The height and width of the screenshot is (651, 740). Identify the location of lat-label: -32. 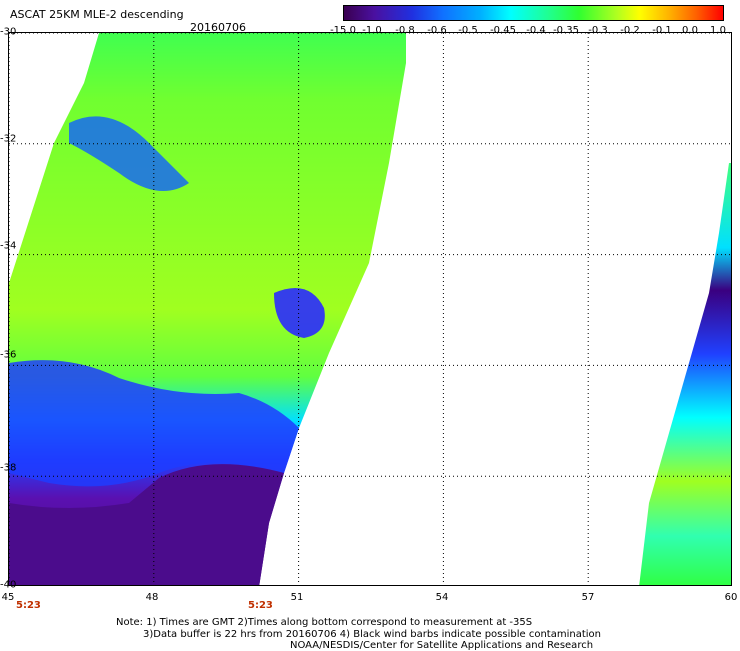
(8, 139).